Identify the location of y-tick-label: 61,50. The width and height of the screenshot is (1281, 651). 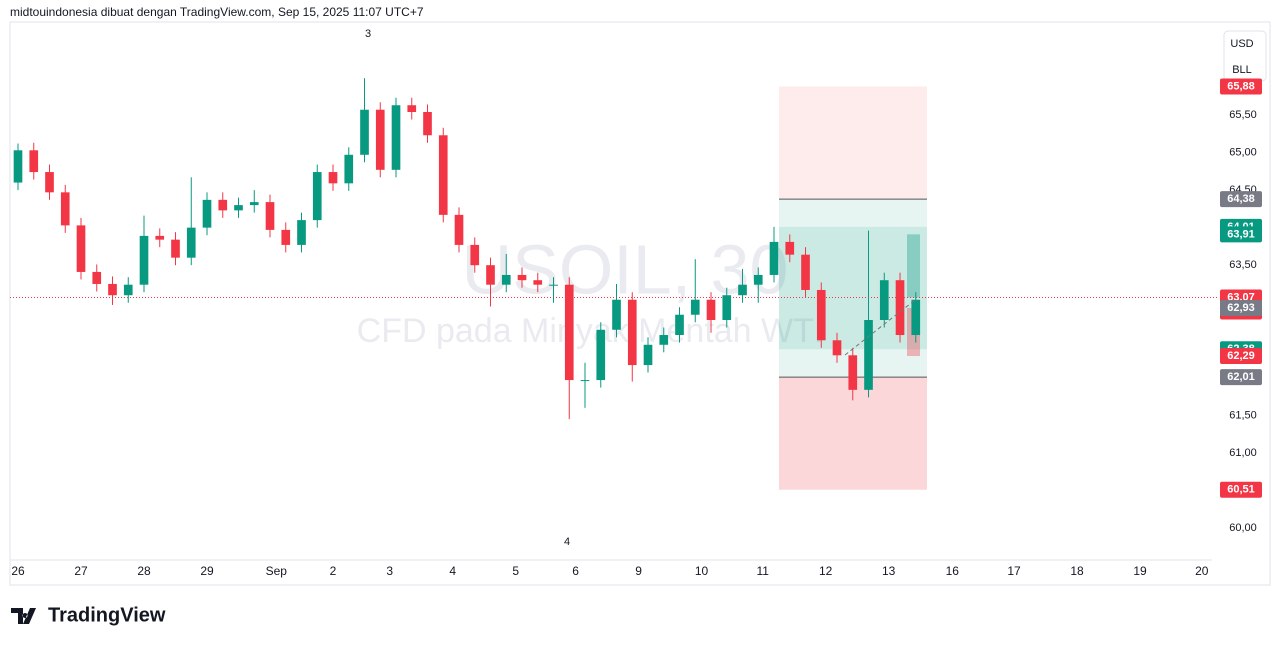
(1243, 415).